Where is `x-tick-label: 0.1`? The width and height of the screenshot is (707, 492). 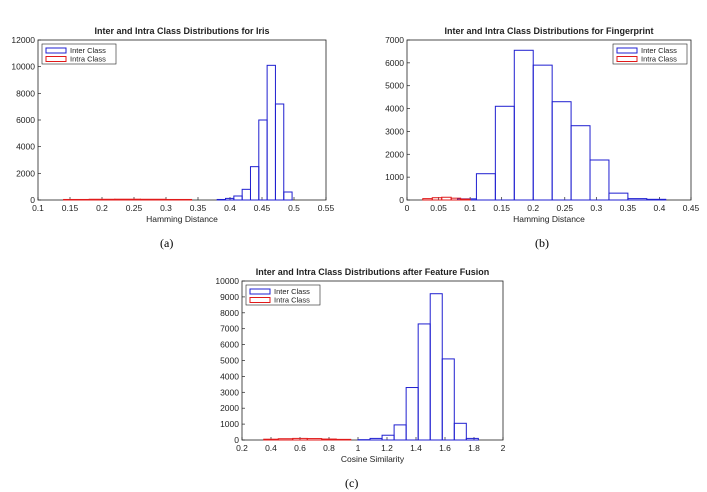
x-tick-label: 0.1 is located at coordinates (38, 208).